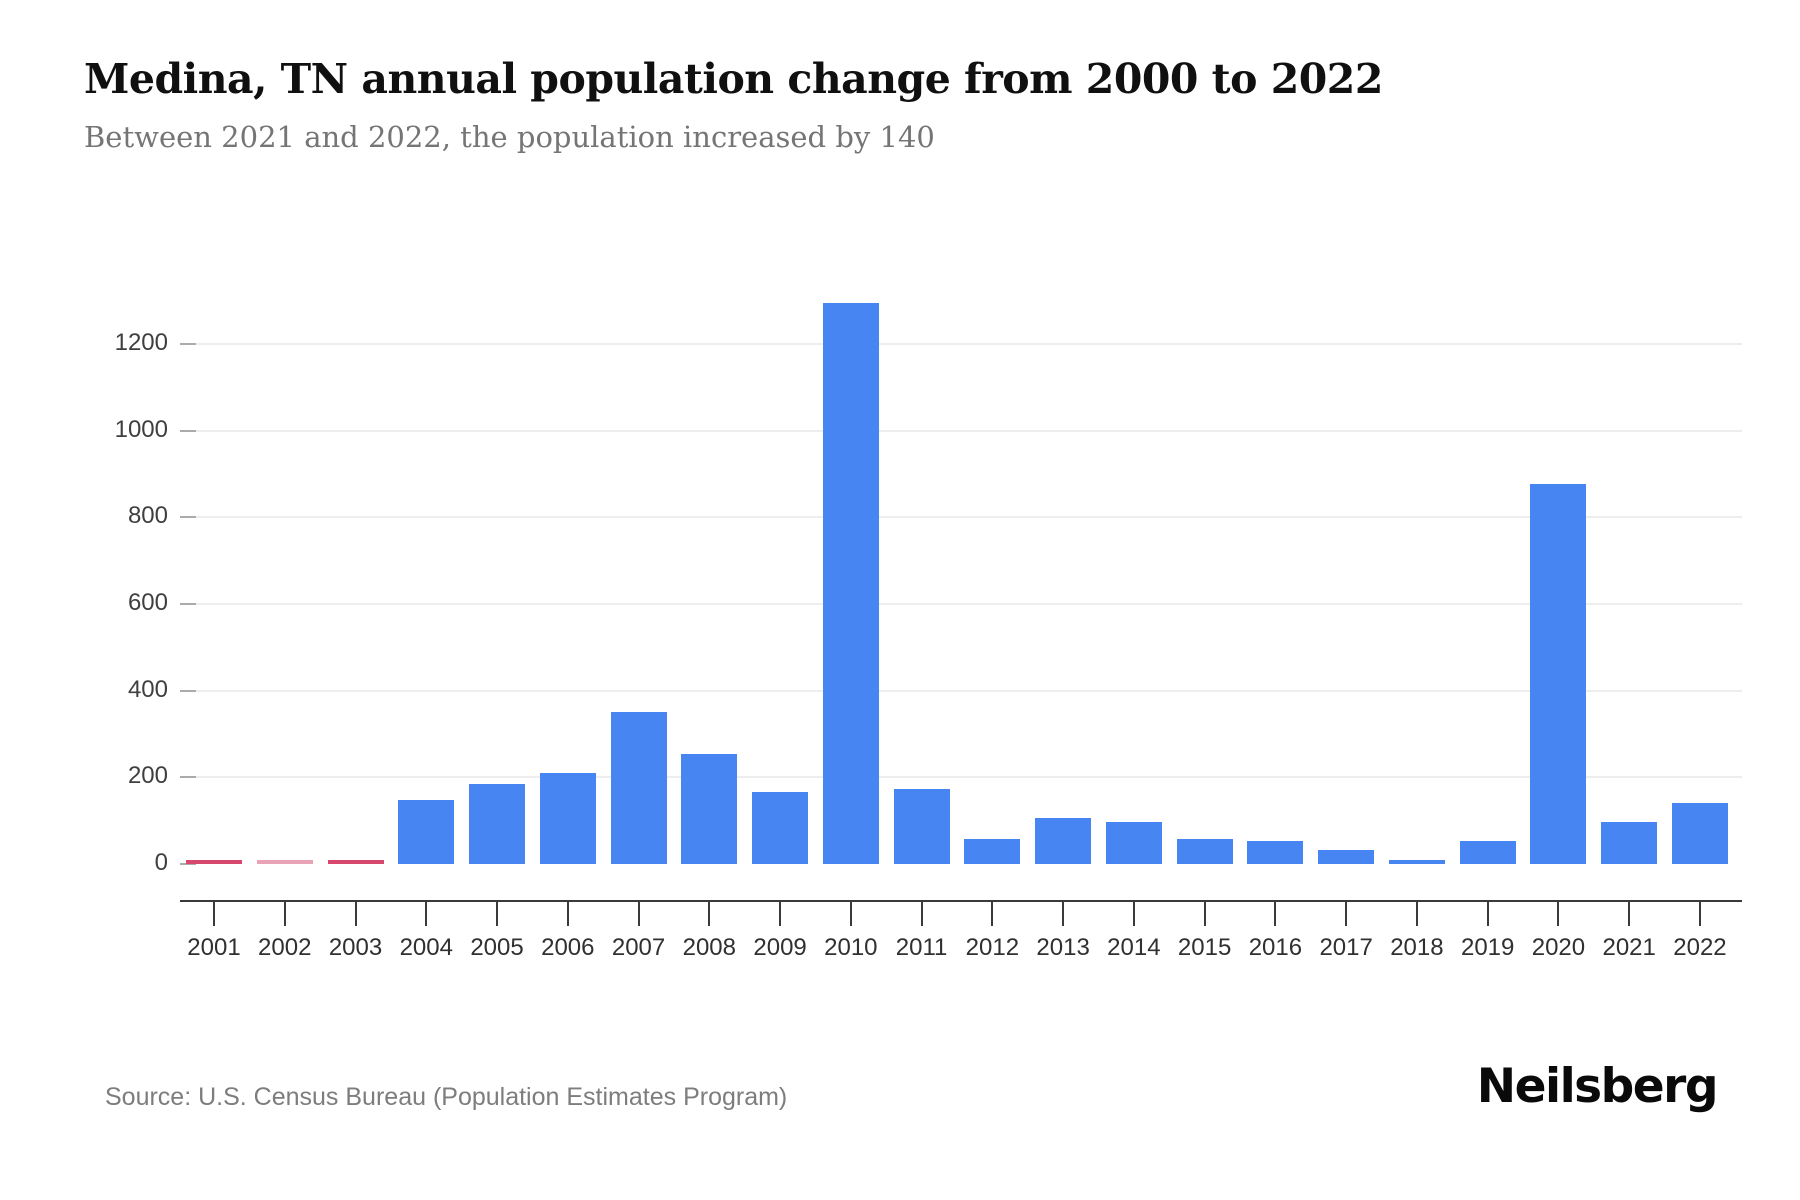  I want to click on x-axis-tick-2011, so click(921, 913).